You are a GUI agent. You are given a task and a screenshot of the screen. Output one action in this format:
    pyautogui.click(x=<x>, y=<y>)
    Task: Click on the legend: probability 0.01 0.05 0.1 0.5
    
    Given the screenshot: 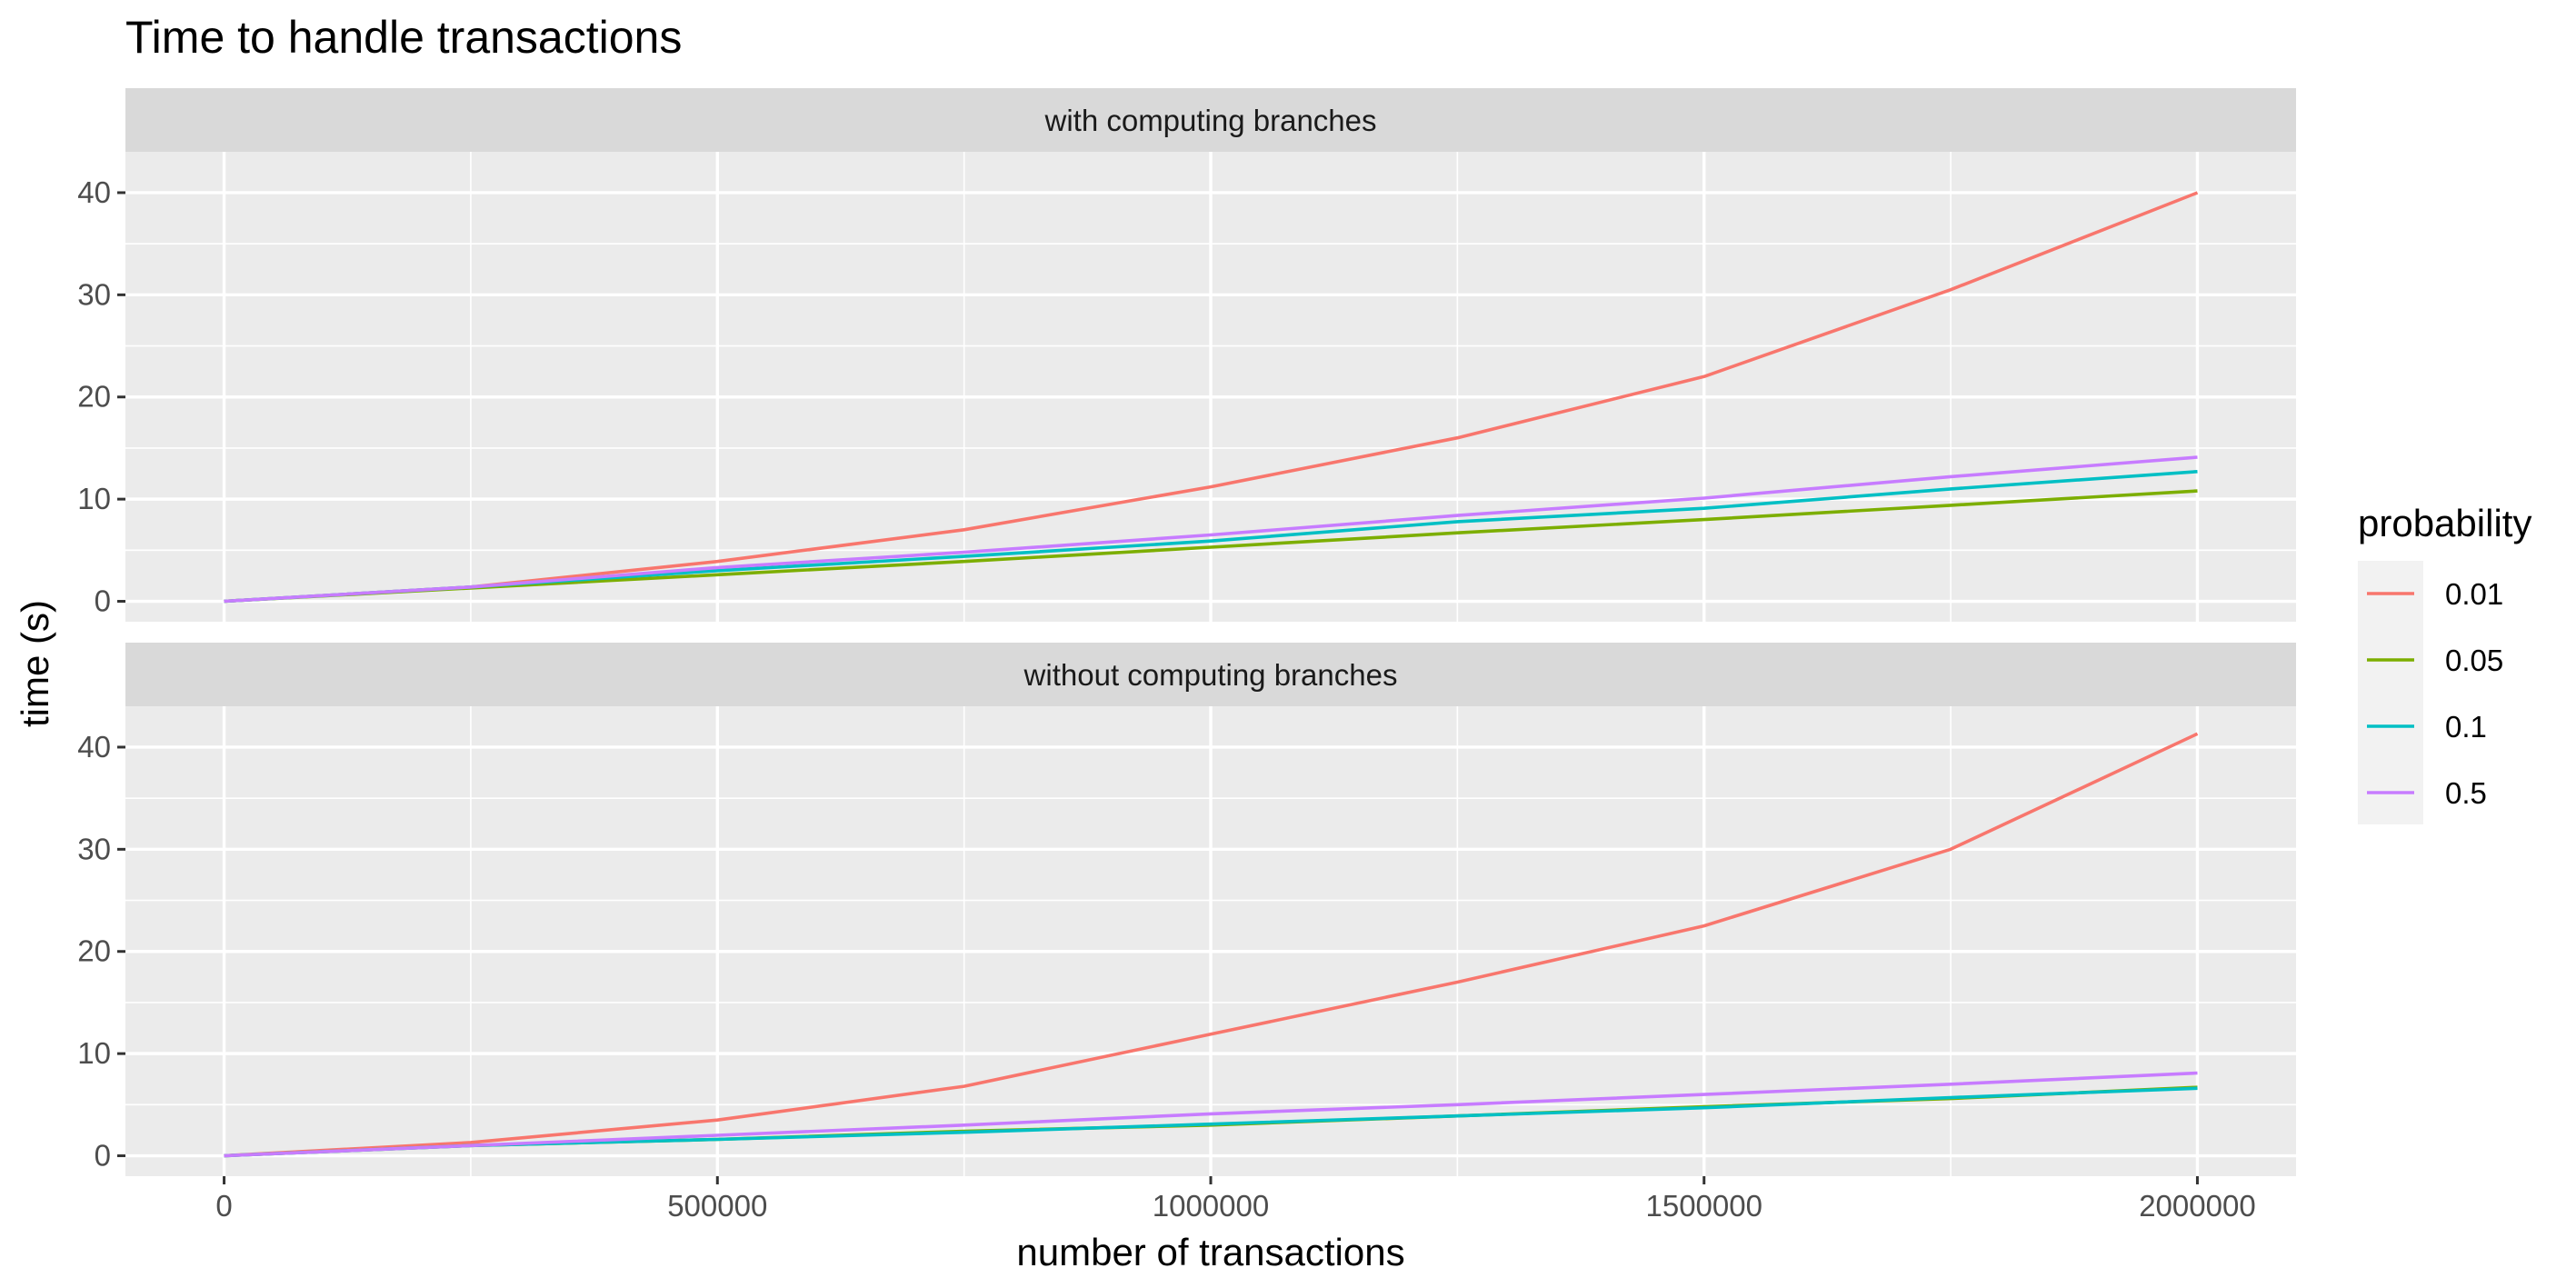 What is the action you would take?
    pyautogui.click(x=2444, y=663)
    